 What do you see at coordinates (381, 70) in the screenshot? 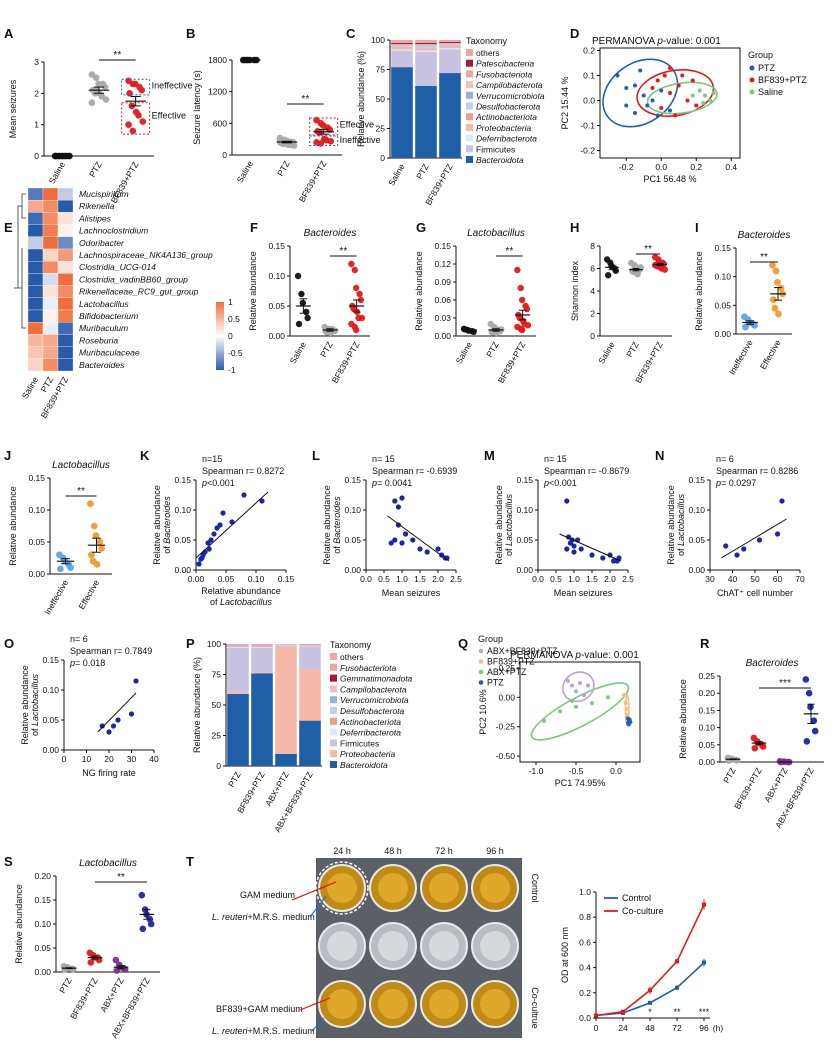
I see `y-tick-label: 75` at bounding box center [381, 70].